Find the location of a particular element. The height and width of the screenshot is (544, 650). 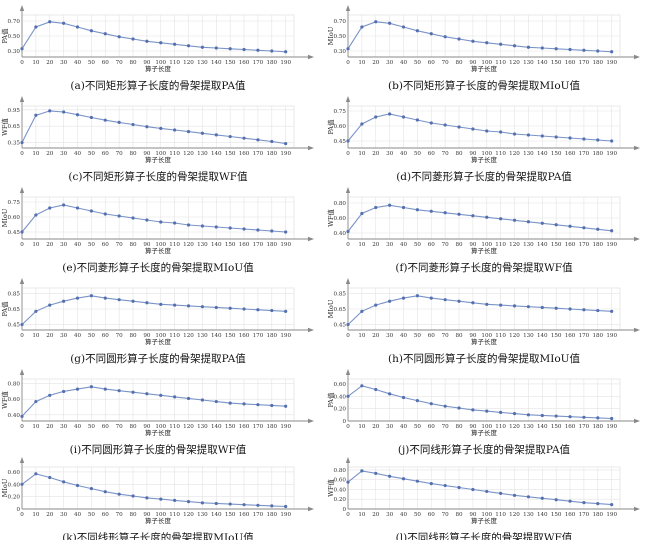

y-tick-label: 0.65 is located at coordinates (14, 127).